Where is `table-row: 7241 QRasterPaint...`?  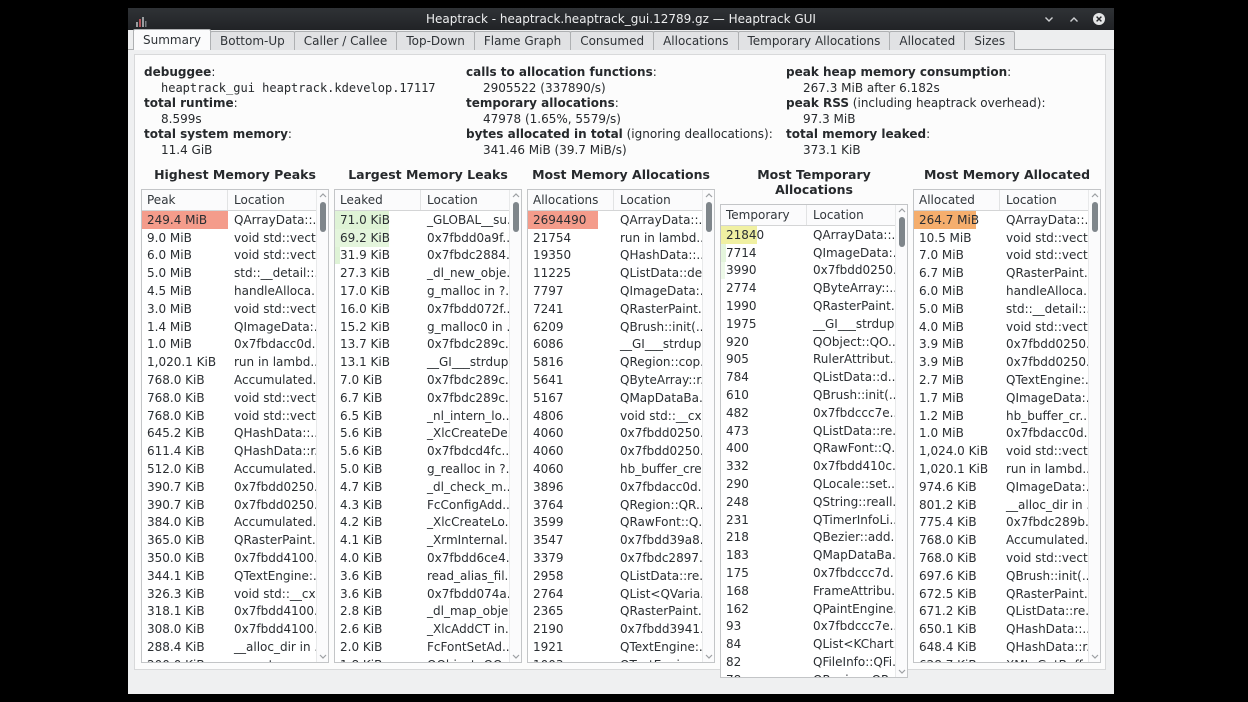
table-row: 7241 QRasterPaint... is located at coordinates (615, 309).